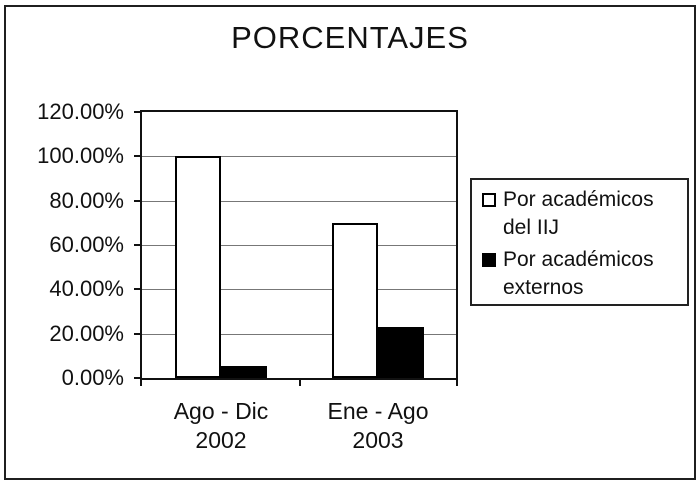  Describe the element at coordinates (378, 426) in the screenshot. I see `x-axis-category-label: Ene - Ago 2003` at that location.